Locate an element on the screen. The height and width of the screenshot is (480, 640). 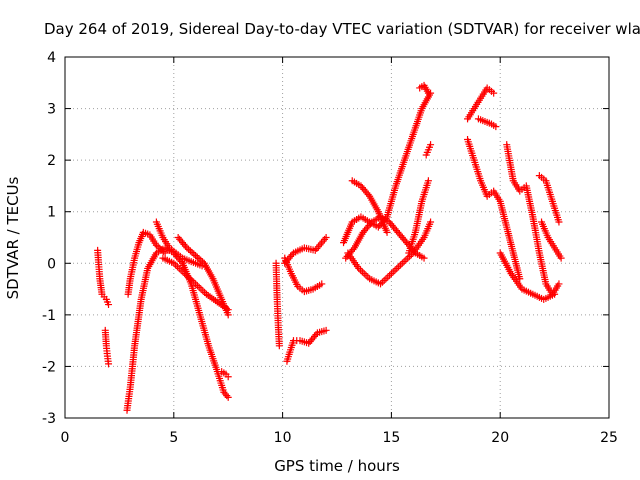
series-arc5 is located at coordinates (179, 244).